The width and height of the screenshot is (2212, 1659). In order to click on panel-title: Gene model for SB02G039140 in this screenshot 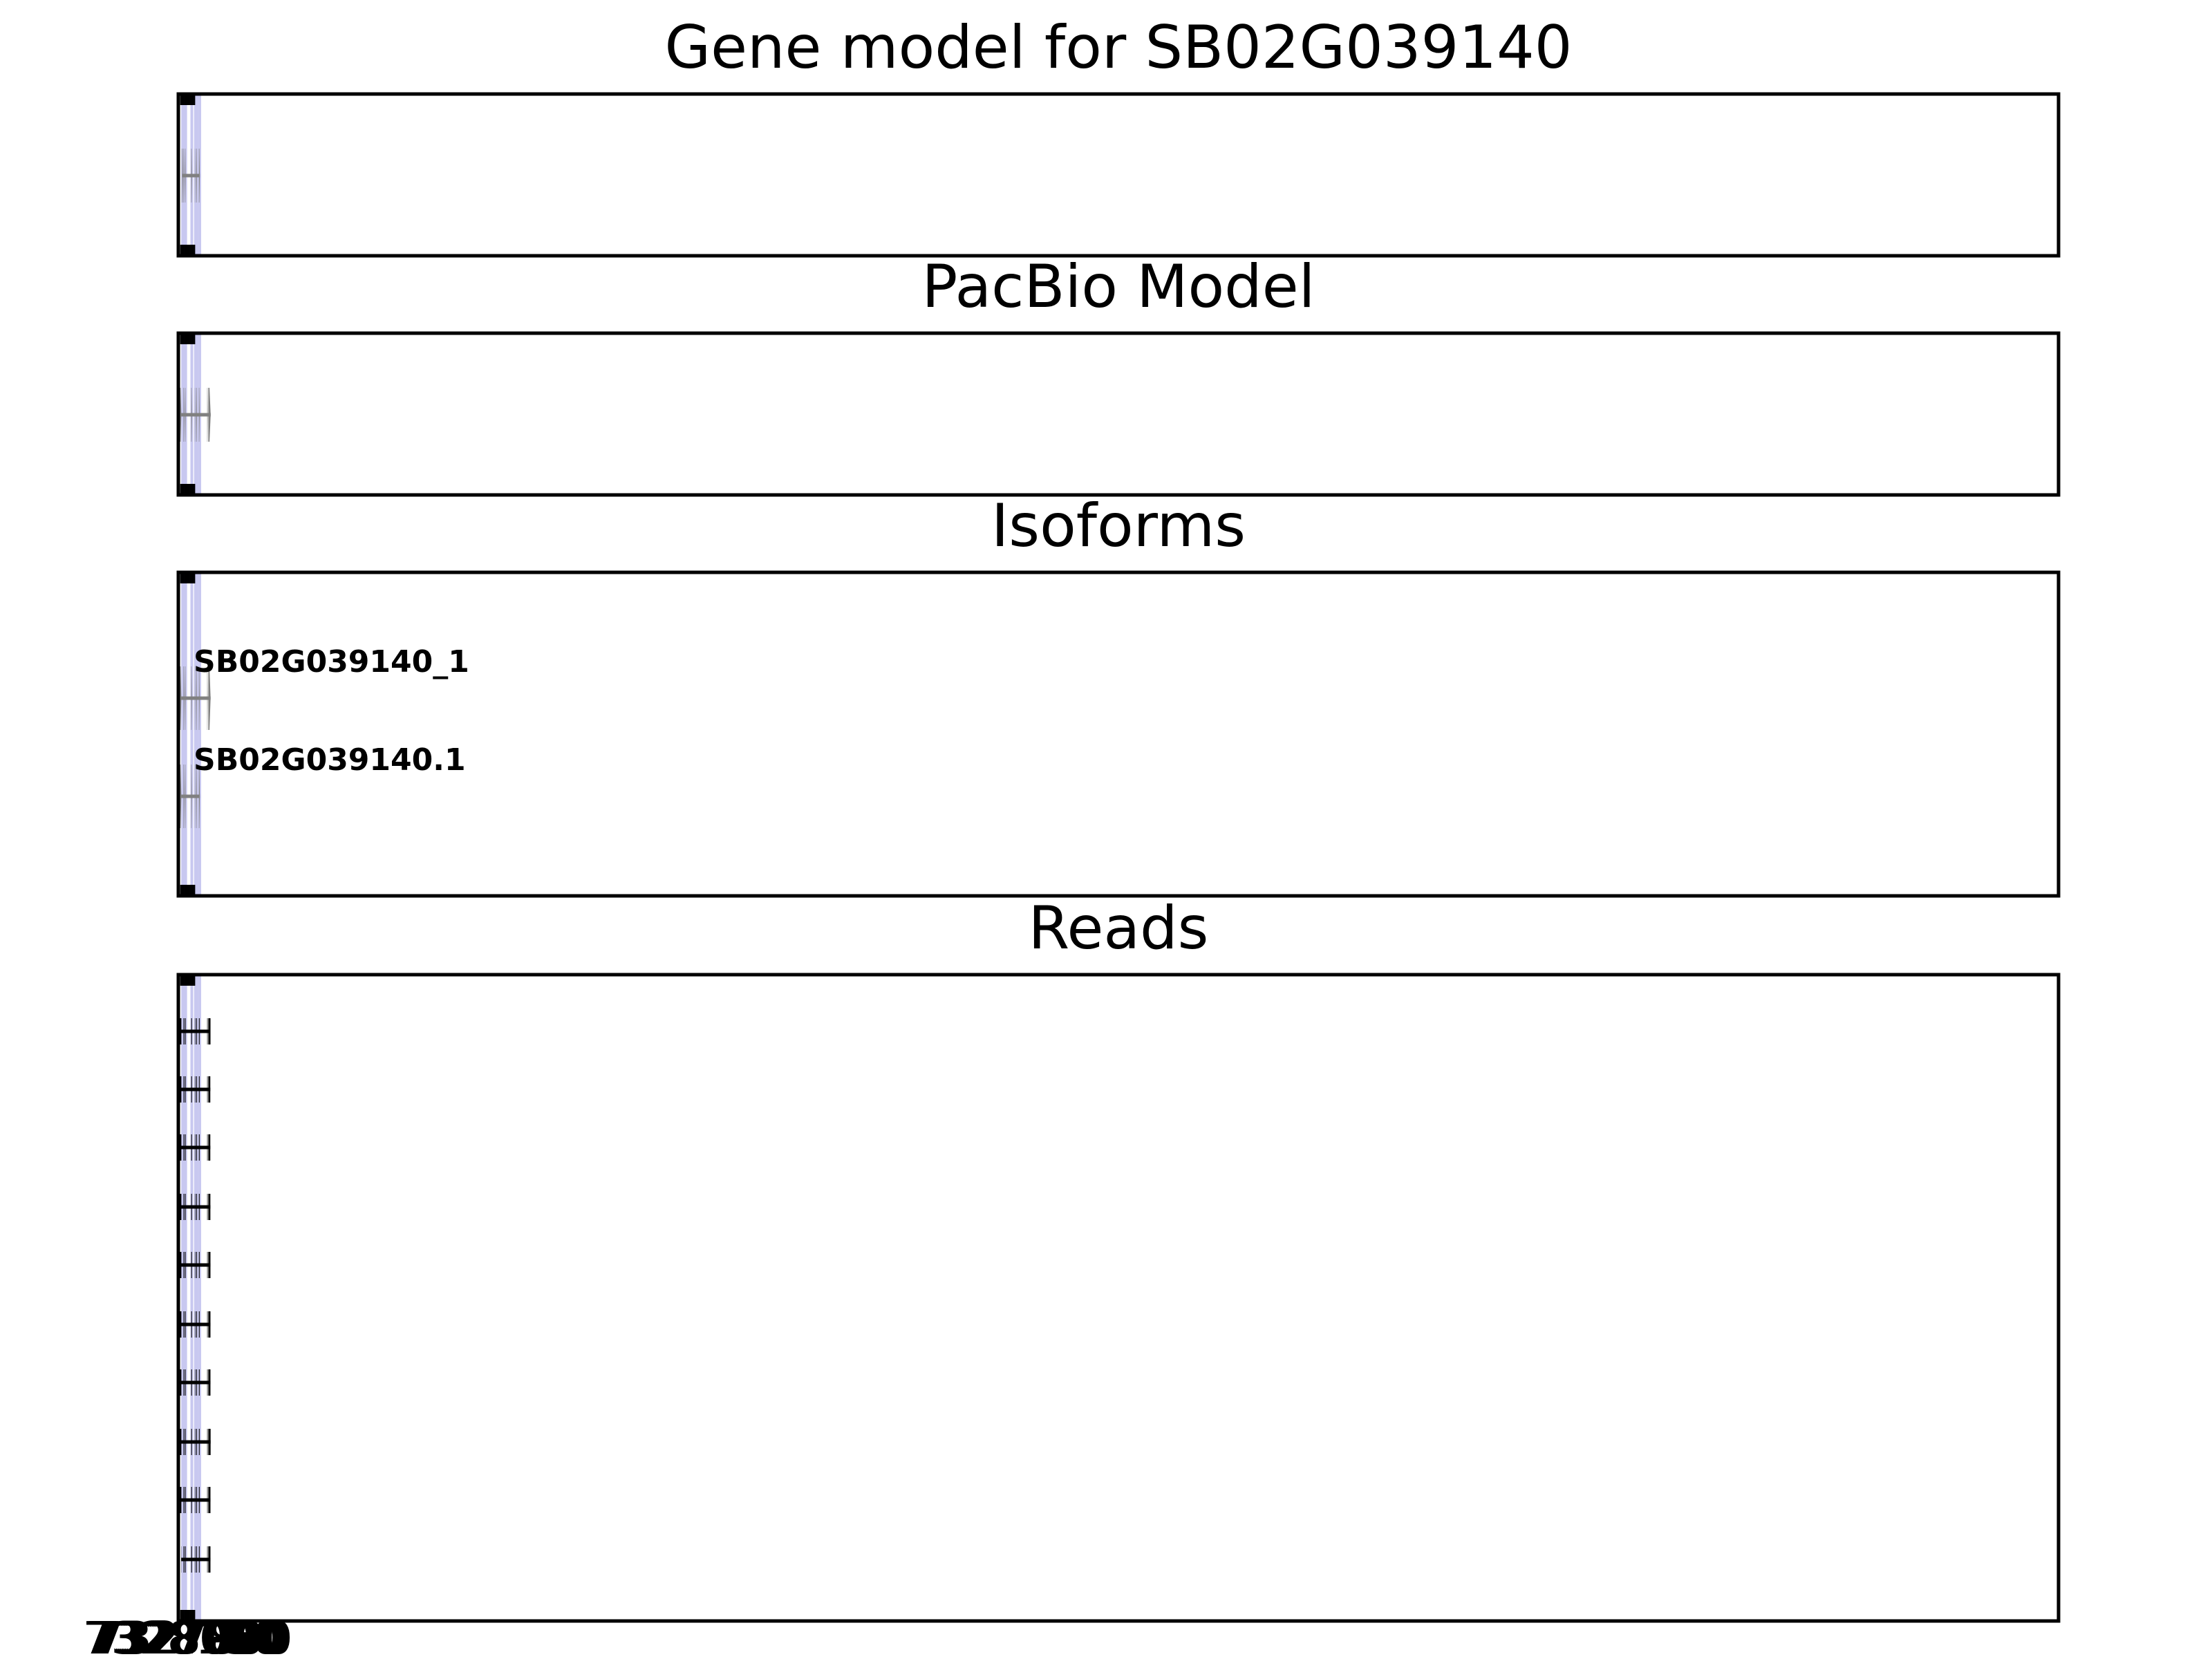, I will do `click(1119, 48)`.